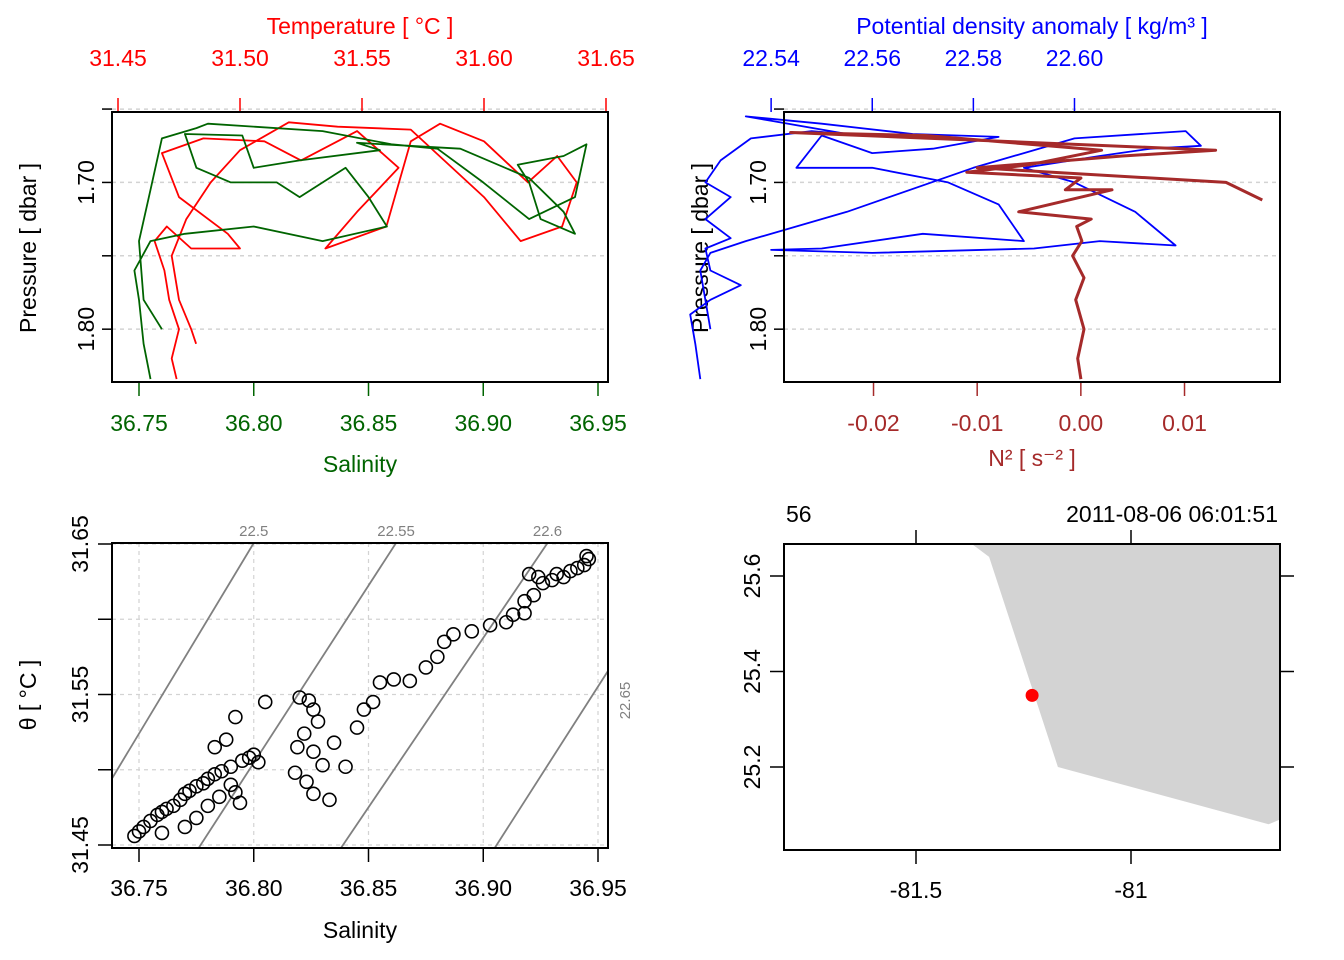 This screenshot has height=960, width=1344. I want to click on series-line-potential-density-anomaly, so click(945, 247).